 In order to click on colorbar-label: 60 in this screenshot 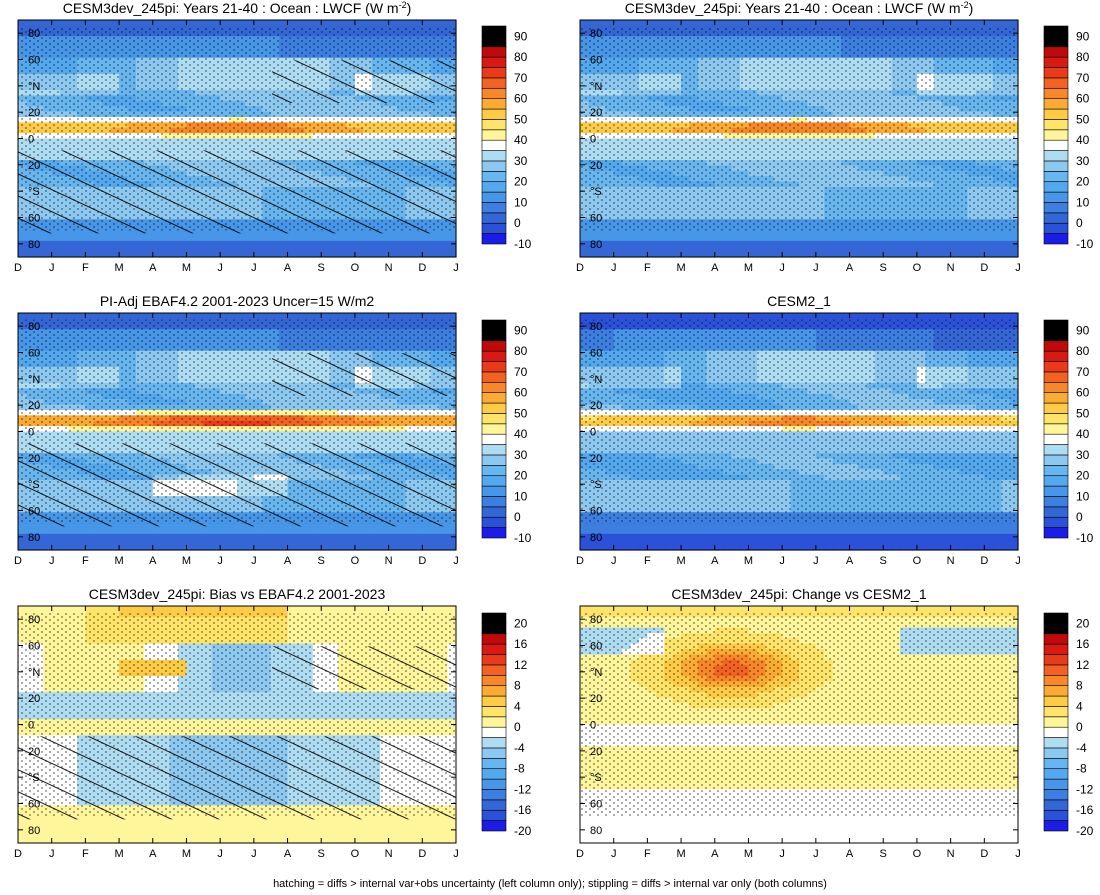, I will do `click(1083, 99)`.